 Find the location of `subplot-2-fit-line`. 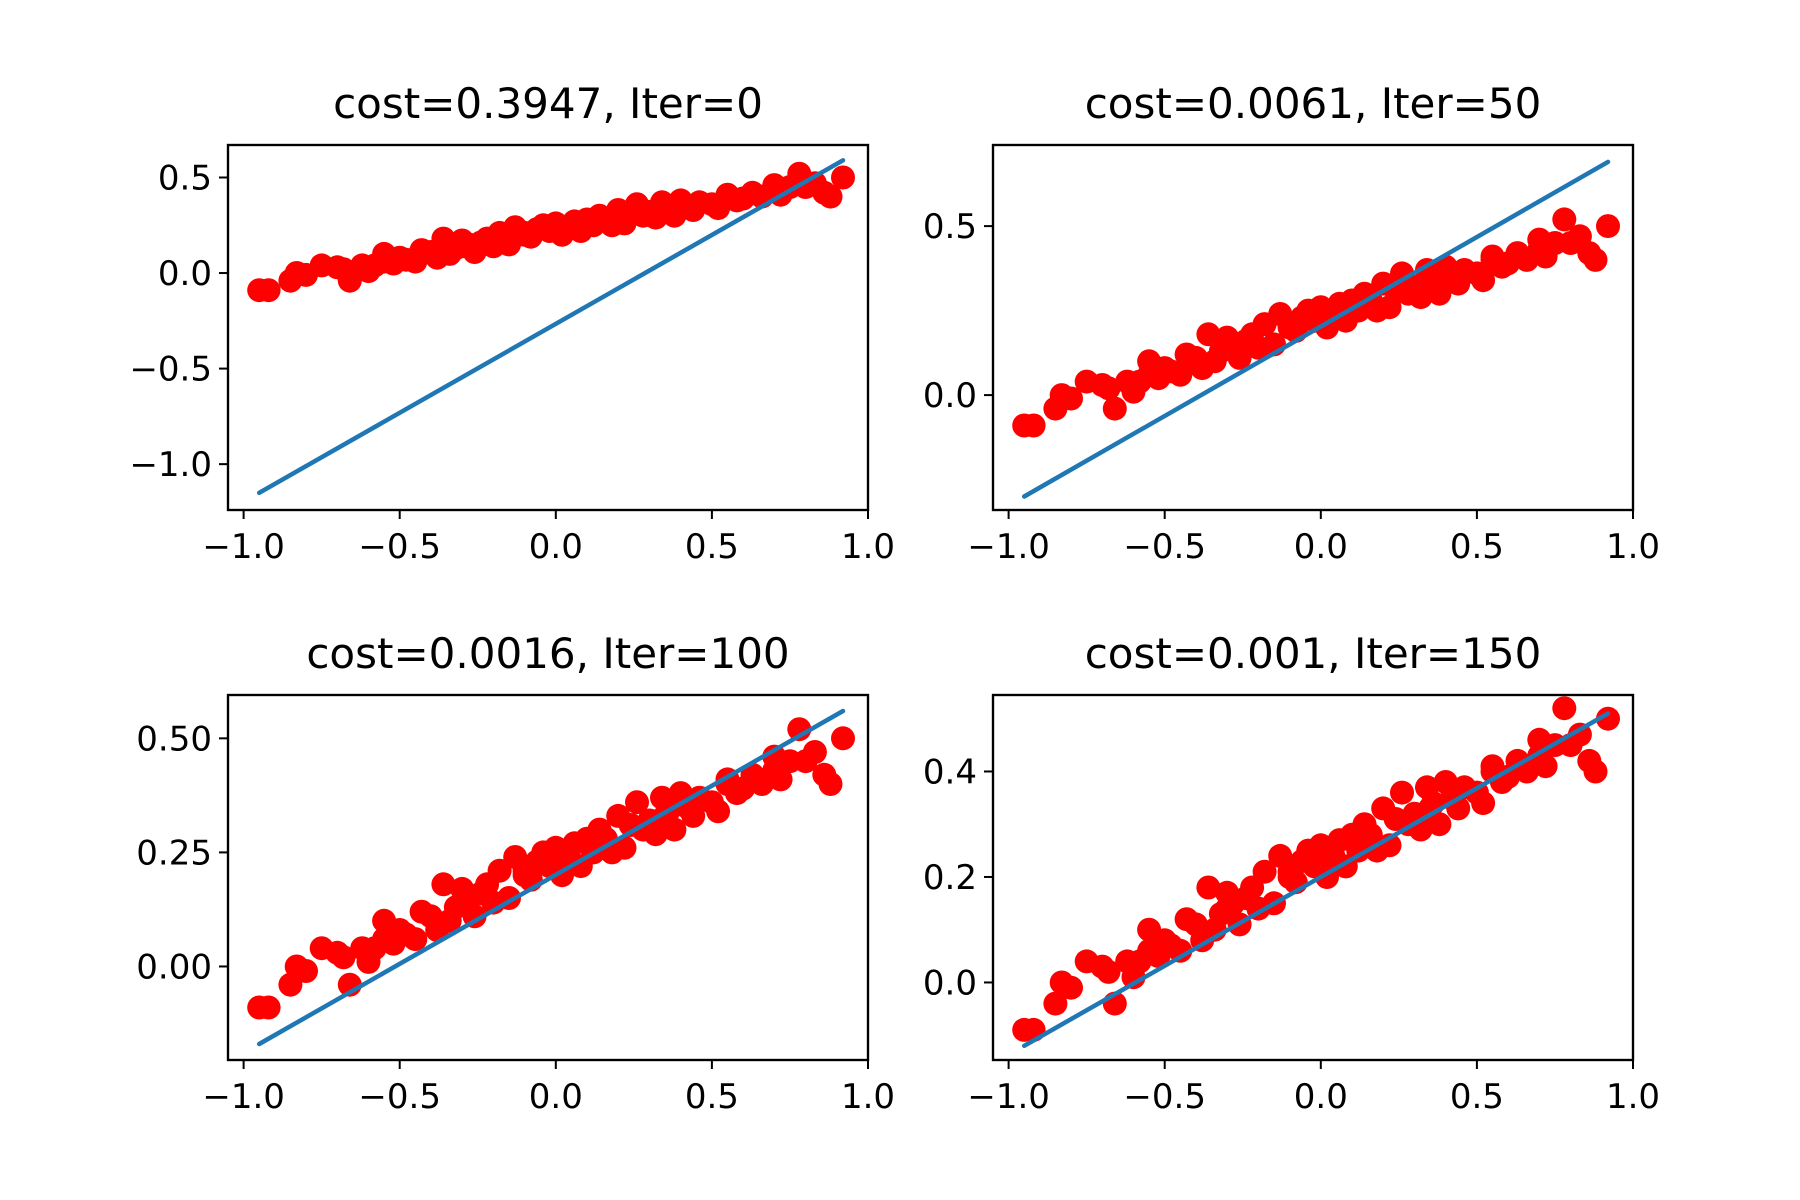

subplot-2-fit-line is located at coordinates (1316, 329).